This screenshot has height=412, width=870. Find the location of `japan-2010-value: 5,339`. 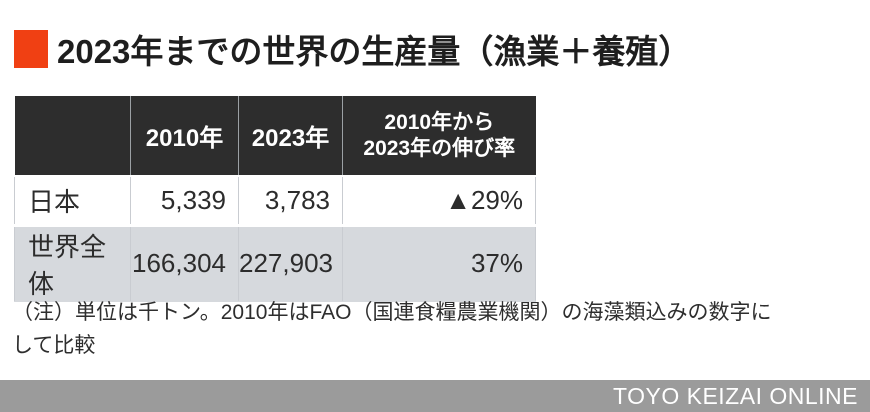

japan-2010-value: 5,339 is located at coordinates (184, 200).